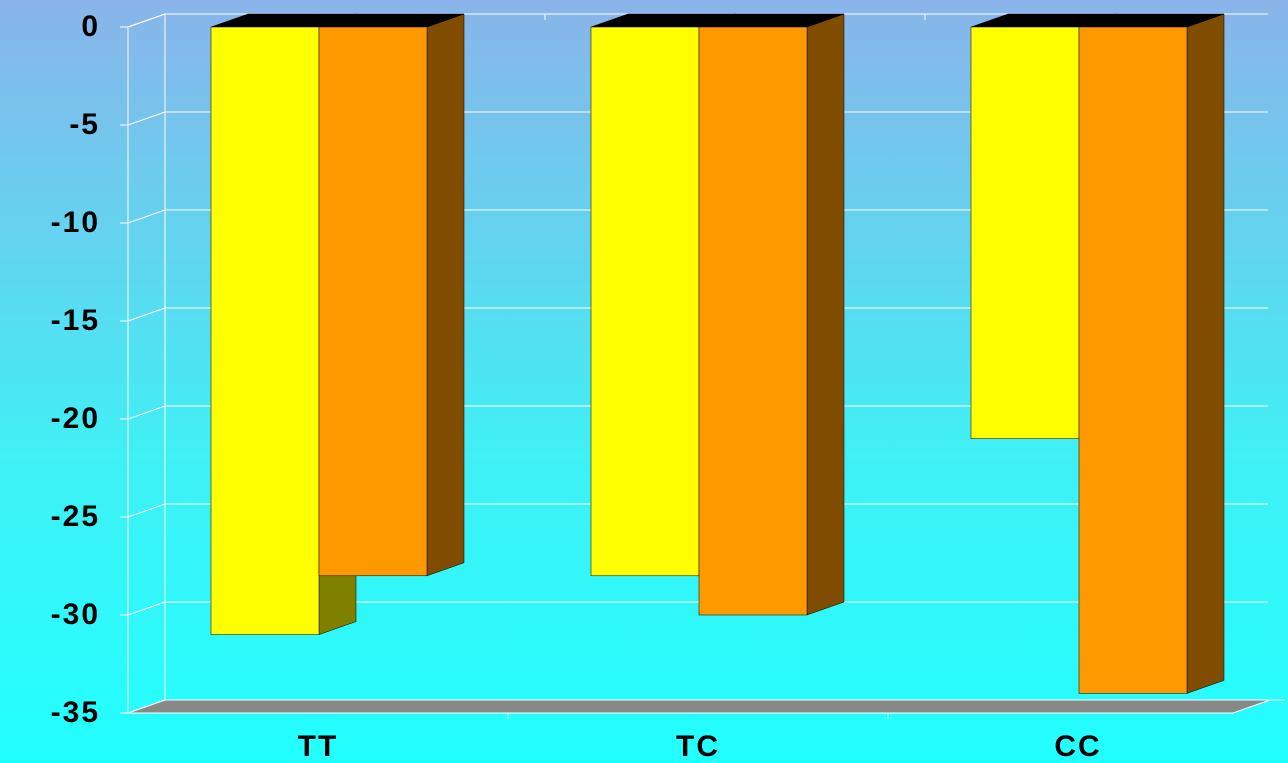 The height and width of the screenshot is (763, 1288). What do you see at coordinates (318, 746) in the screenshot?
I see `x-tick-label: TT` at bounding box center [318, 746].